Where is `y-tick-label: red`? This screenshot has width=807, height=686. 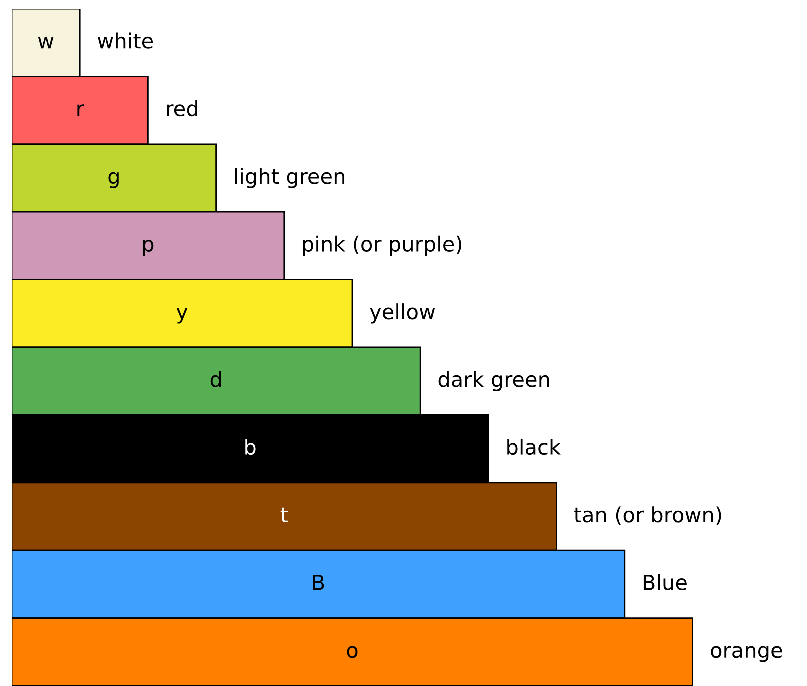 y-tick-label: red is located at coordinates (182, 108).